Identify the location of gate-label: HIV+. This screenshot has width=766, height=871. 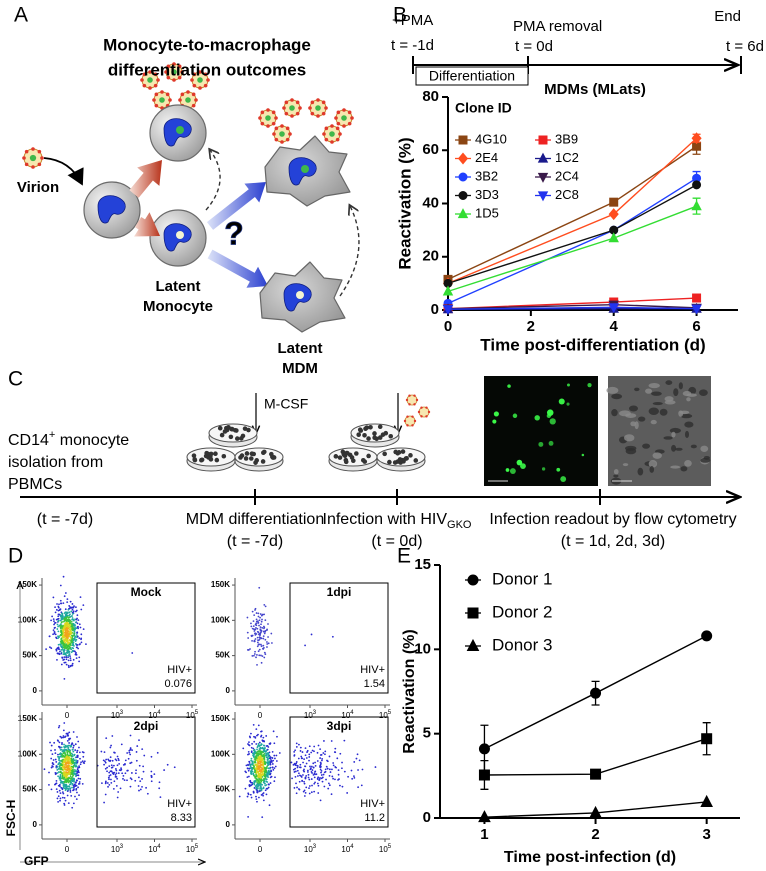
(179, 670).